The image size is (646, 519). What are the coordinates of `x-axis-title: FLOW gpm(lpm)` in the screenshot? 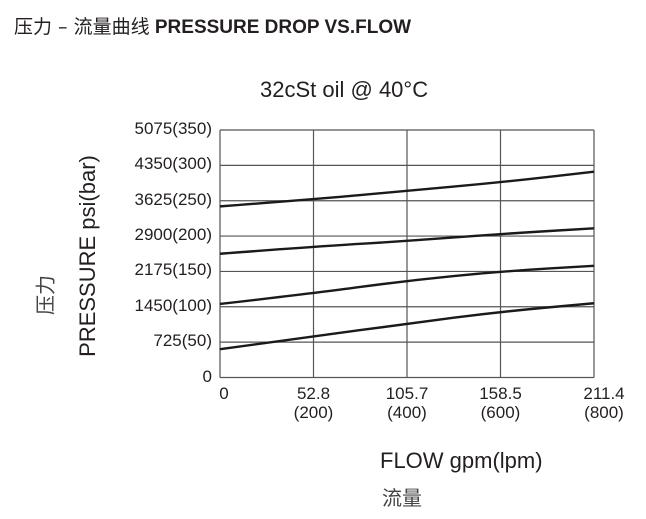 It's located at (461, 460).